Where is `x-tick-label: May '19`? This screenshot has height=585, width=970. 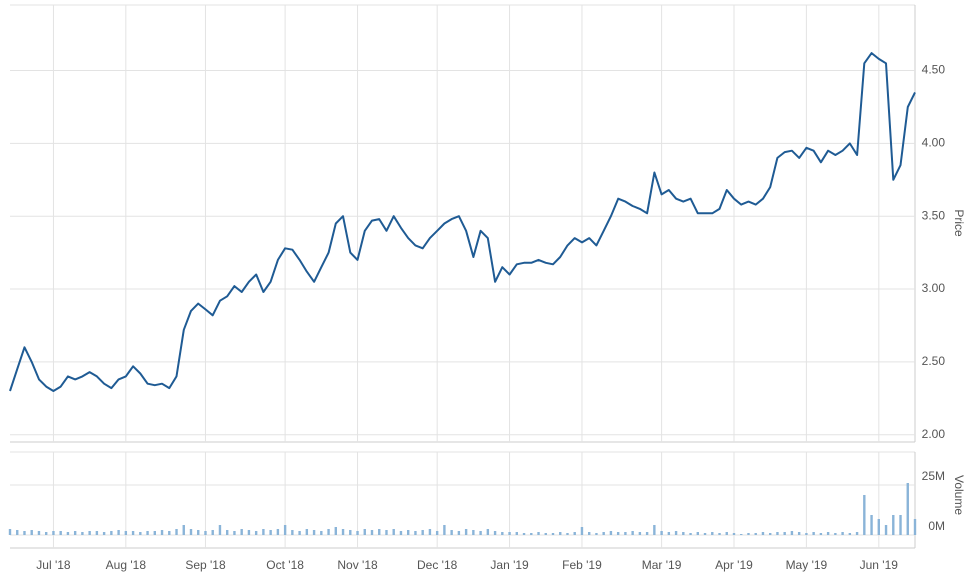
x-tick-label: May '19 is located at coordinates (807, 565).